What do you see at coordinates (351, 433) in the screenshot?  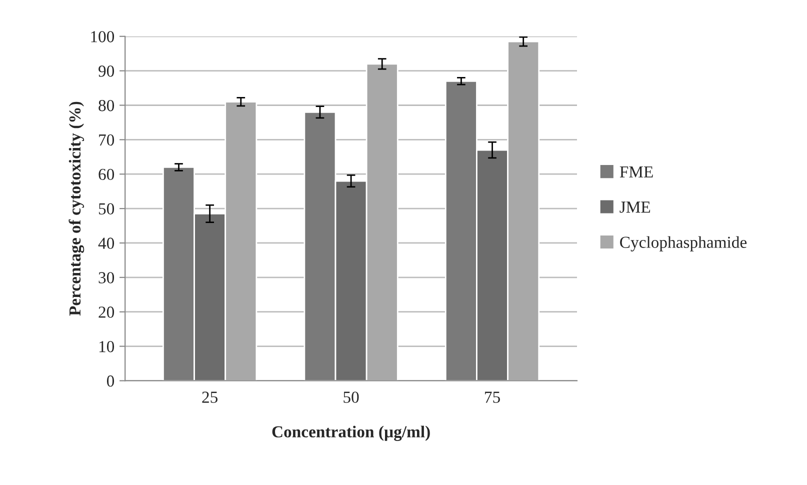 I see `x-axis-title: Concentration (µg/ml)` at bounding box center [351, 433].